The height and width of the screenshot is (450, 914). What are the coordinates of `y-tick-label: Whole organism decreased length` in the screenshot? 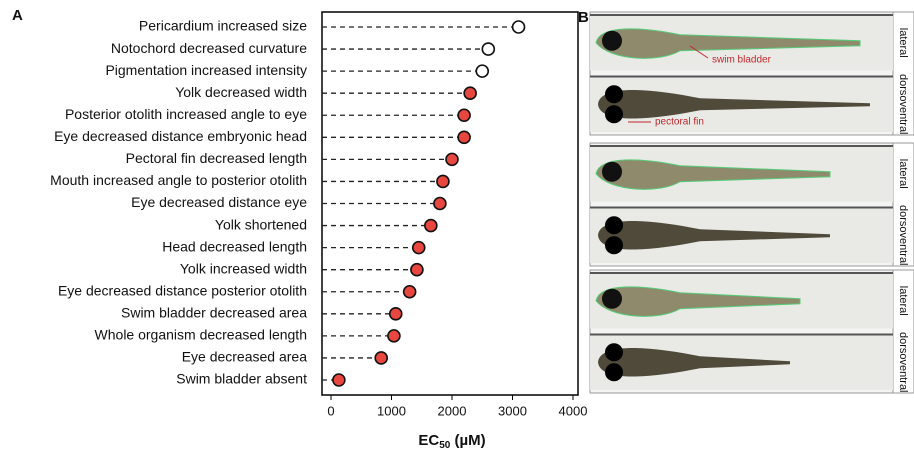 It's located at (201, 335).